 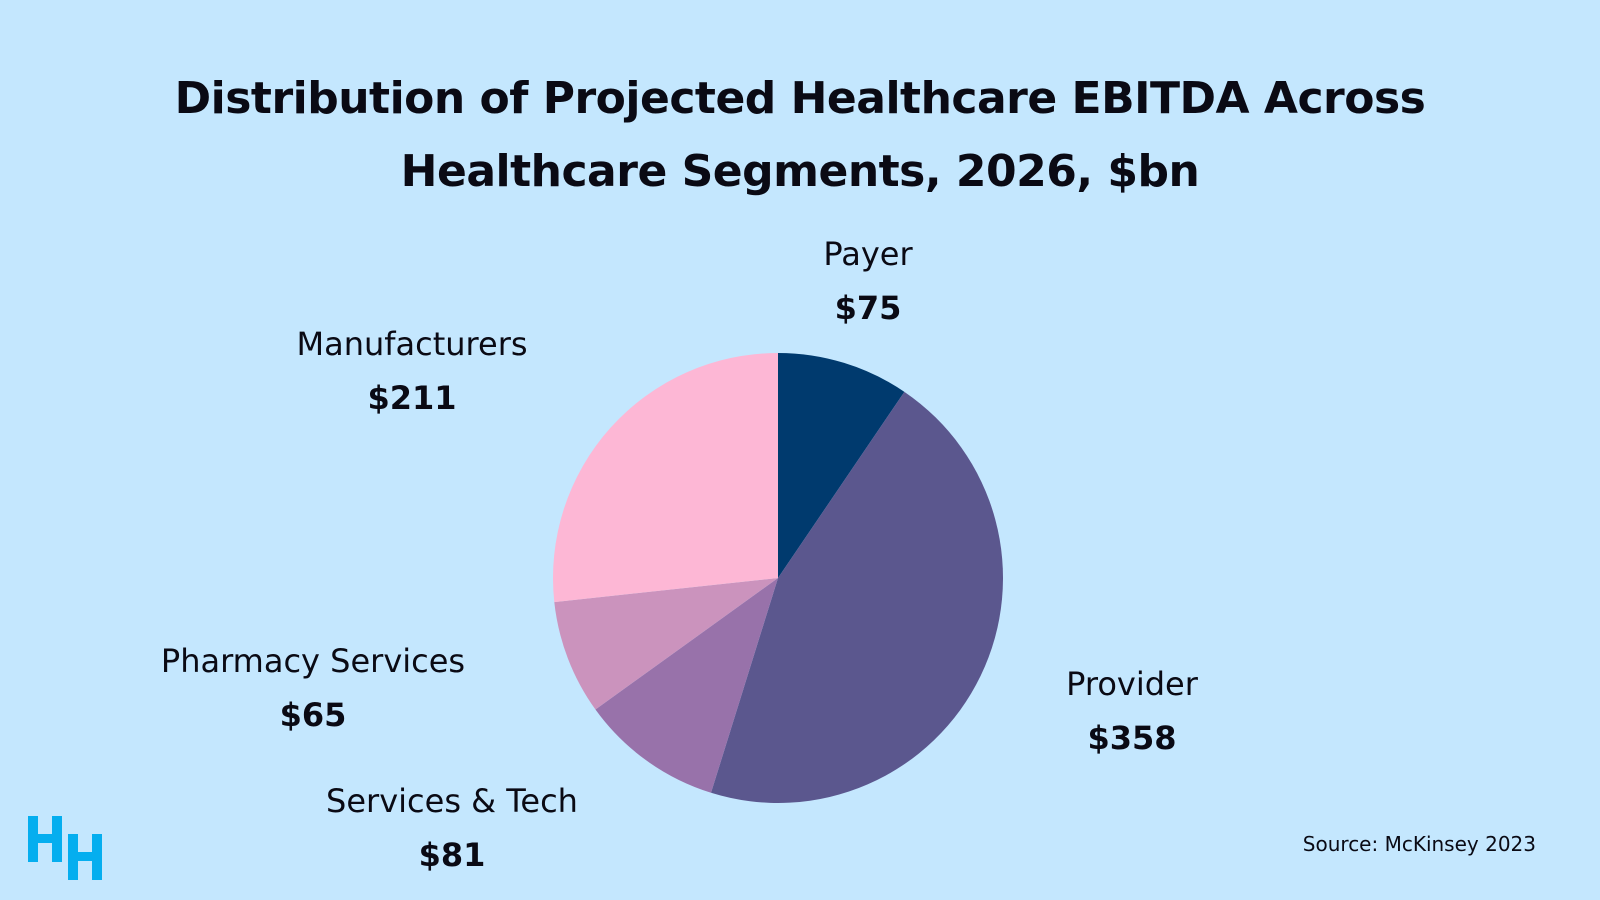 What do you see at coordinates (452, 801) in the screenshot?
I see `label-services-tech-name: Services & Tech` at bounding box center [452, 801].